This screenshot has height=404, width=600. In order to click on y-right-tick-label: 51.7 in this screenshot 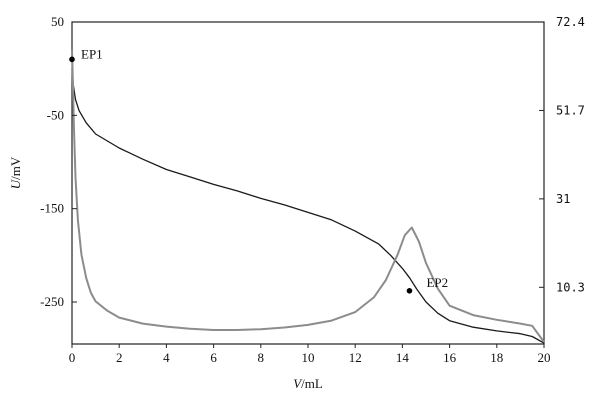, I will do `click(570, 110)`.